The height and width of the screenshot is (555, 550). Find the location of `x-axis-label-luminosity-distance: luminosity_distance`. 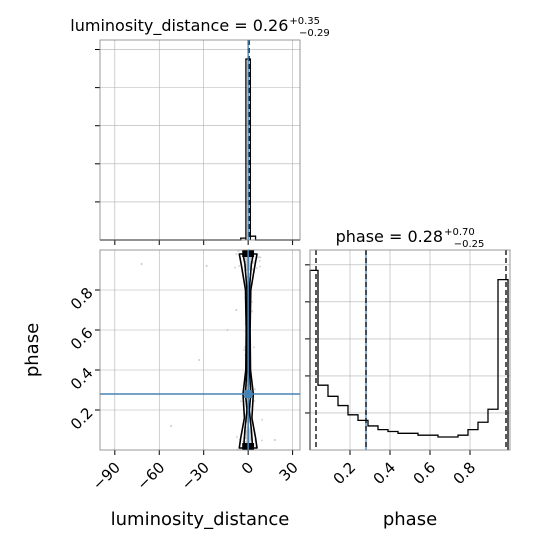

x-axis-label-luminosity-distance: luminosity_distance is located at coordinates (200, 519).